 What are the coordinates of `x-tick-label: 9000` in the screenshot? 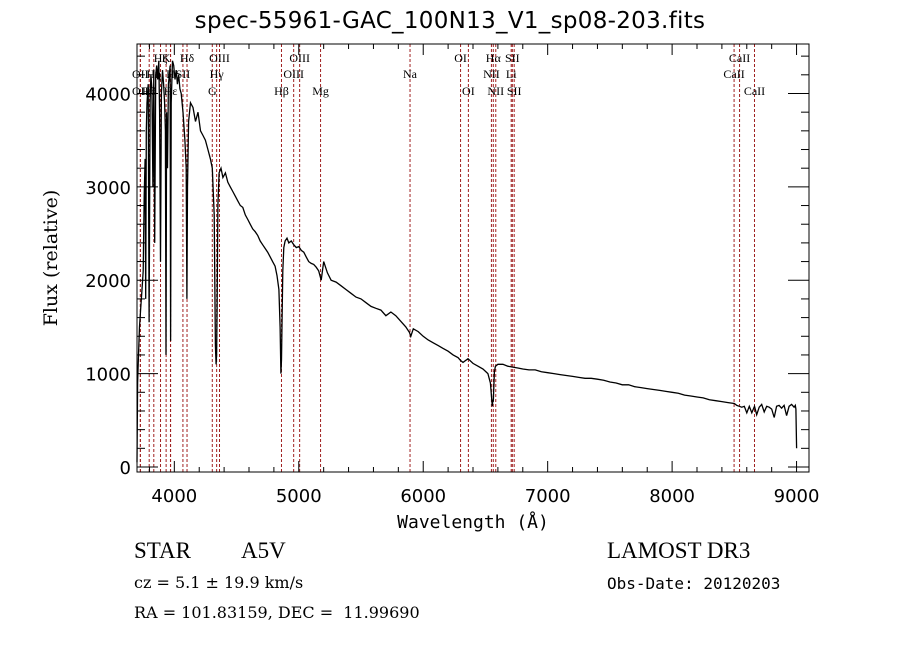 It's located at (797, 496).